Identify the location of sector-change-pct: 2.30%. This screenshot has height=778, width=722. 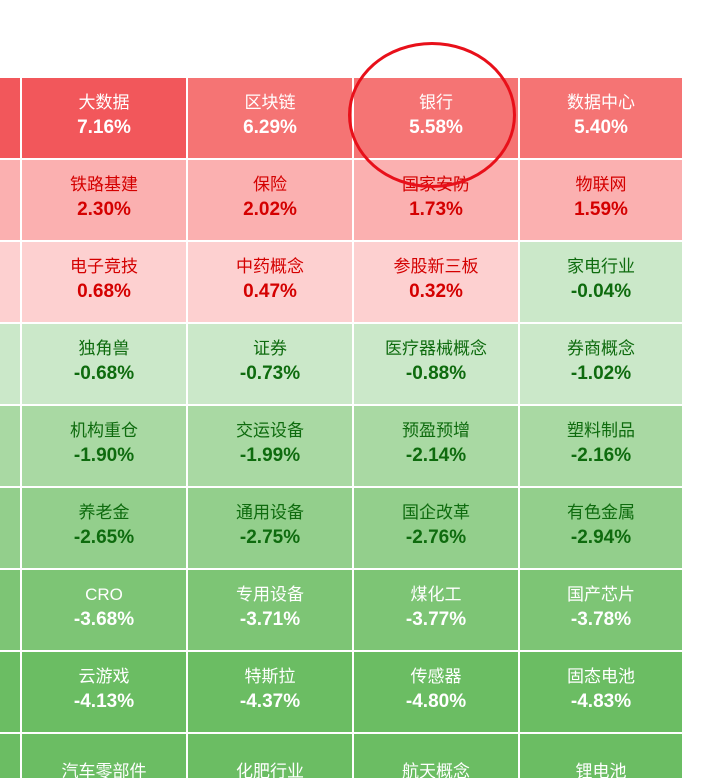
(104, 209).